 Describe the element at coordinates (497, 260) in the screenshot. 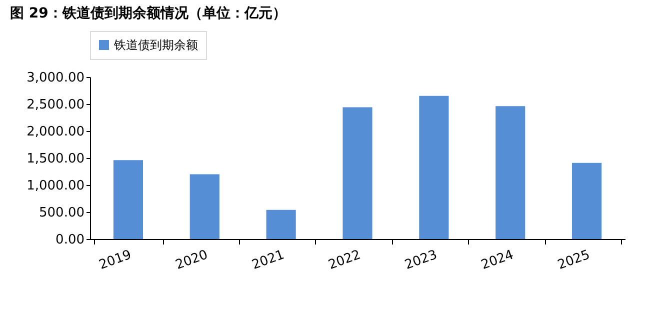

I see `x-tick-label: 2024` at that location.